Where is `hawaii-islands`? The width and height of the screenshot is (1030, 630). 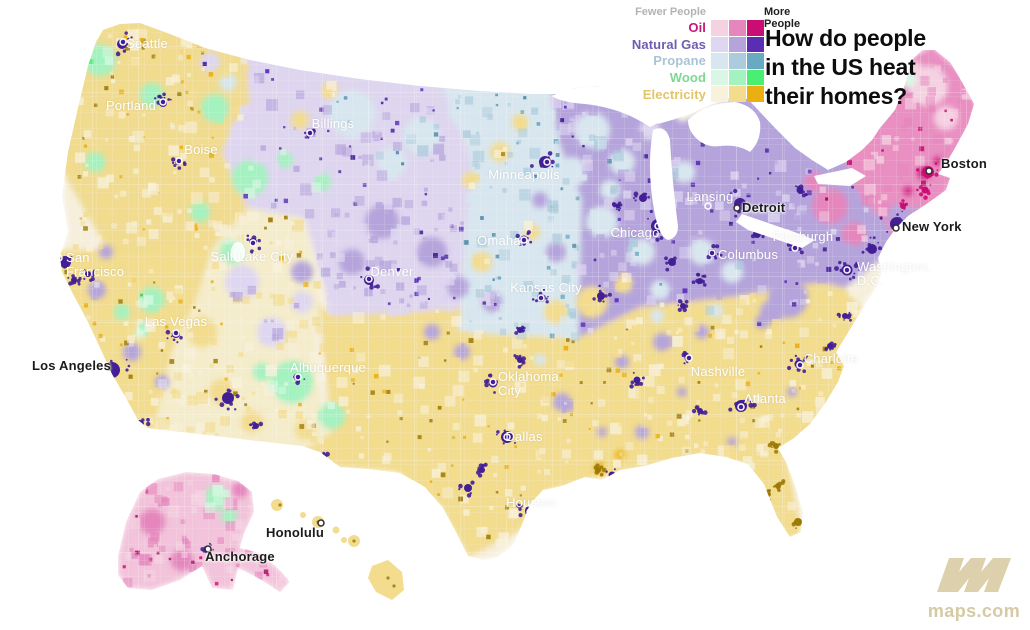 hawaii-islands is located at coordinates (337, 549).